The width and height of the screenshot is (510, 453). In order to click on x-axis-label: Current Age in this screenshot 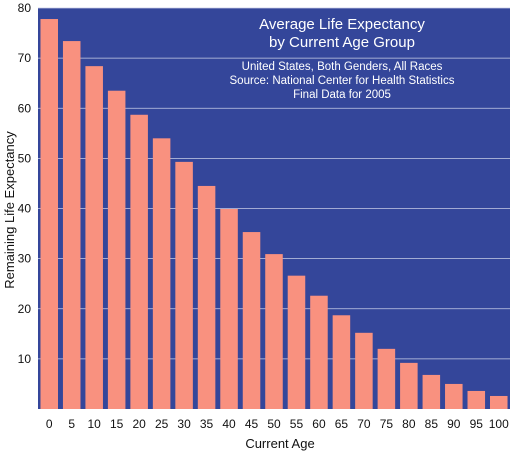, I will do `click(279, 443)`.